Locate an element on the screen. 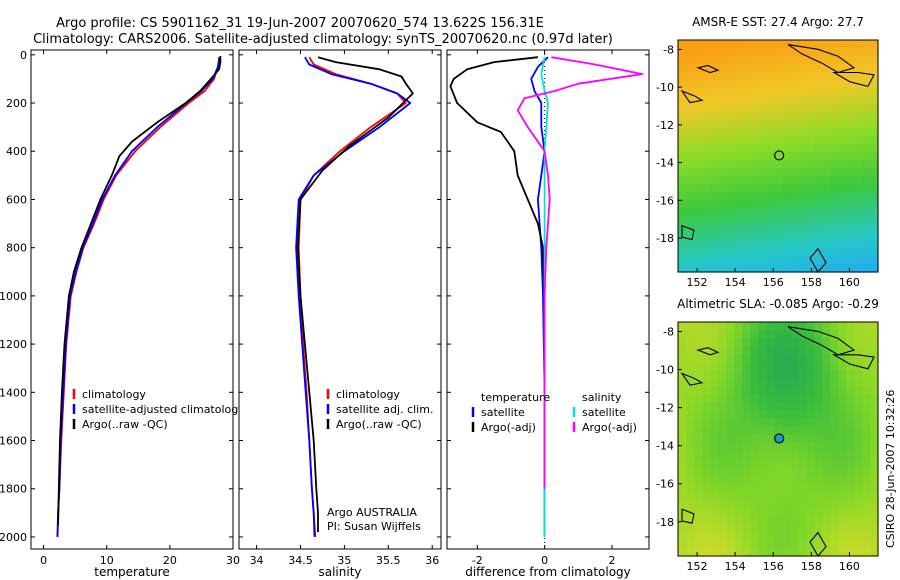 Image resolution: width=900 pixels, height=580 pixels. profile-location-marker is located at coordinates (779, 155).